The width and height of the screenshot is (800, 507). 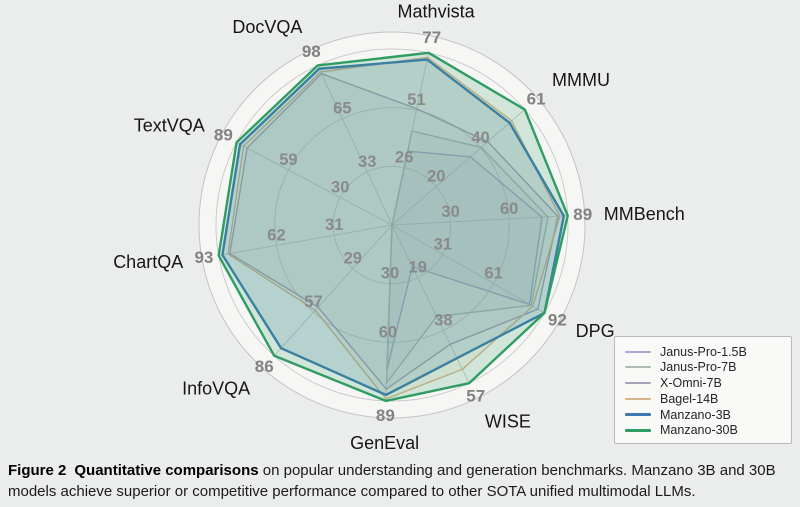 I want to click on axis-tick-value: 33, so click(x=367, y=162).